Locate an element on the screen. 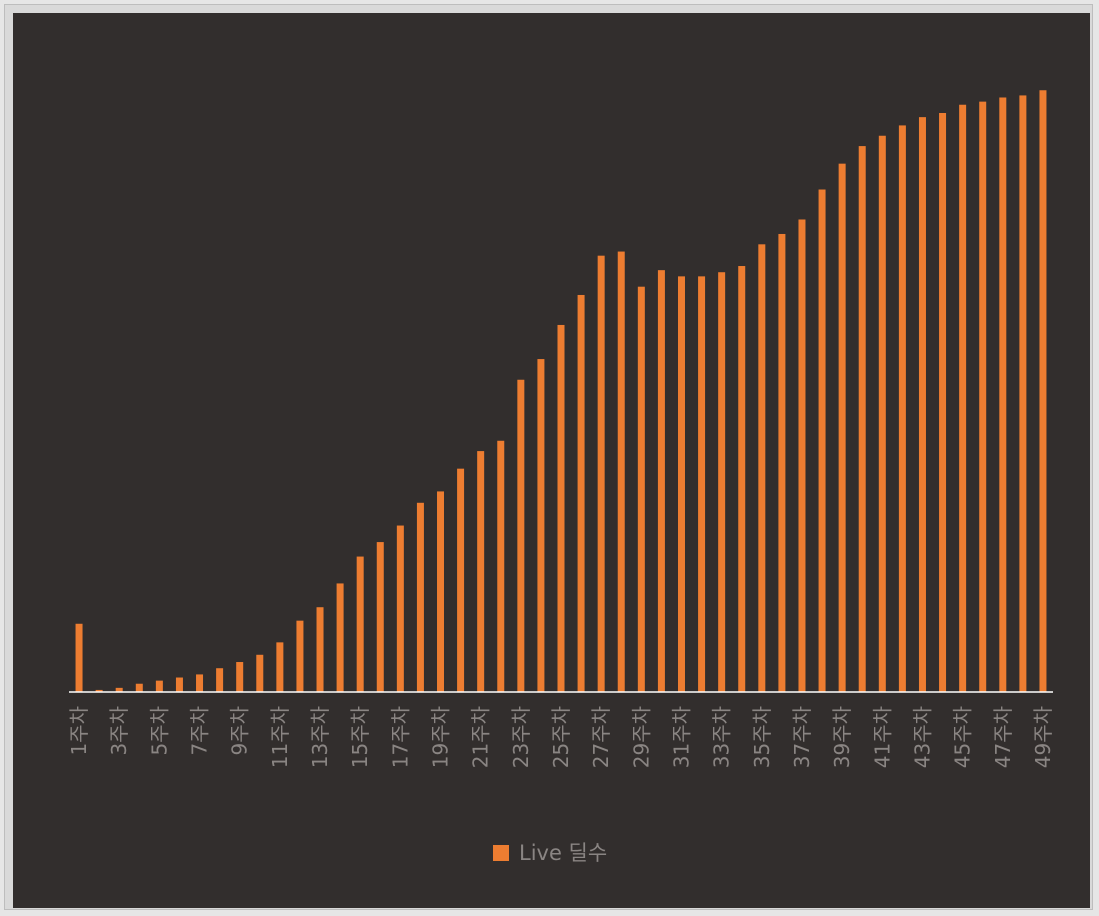 The width and height of the screenshot is (1099, 916). x-tick-label: 13주차 is located at coordinates (320, 737).